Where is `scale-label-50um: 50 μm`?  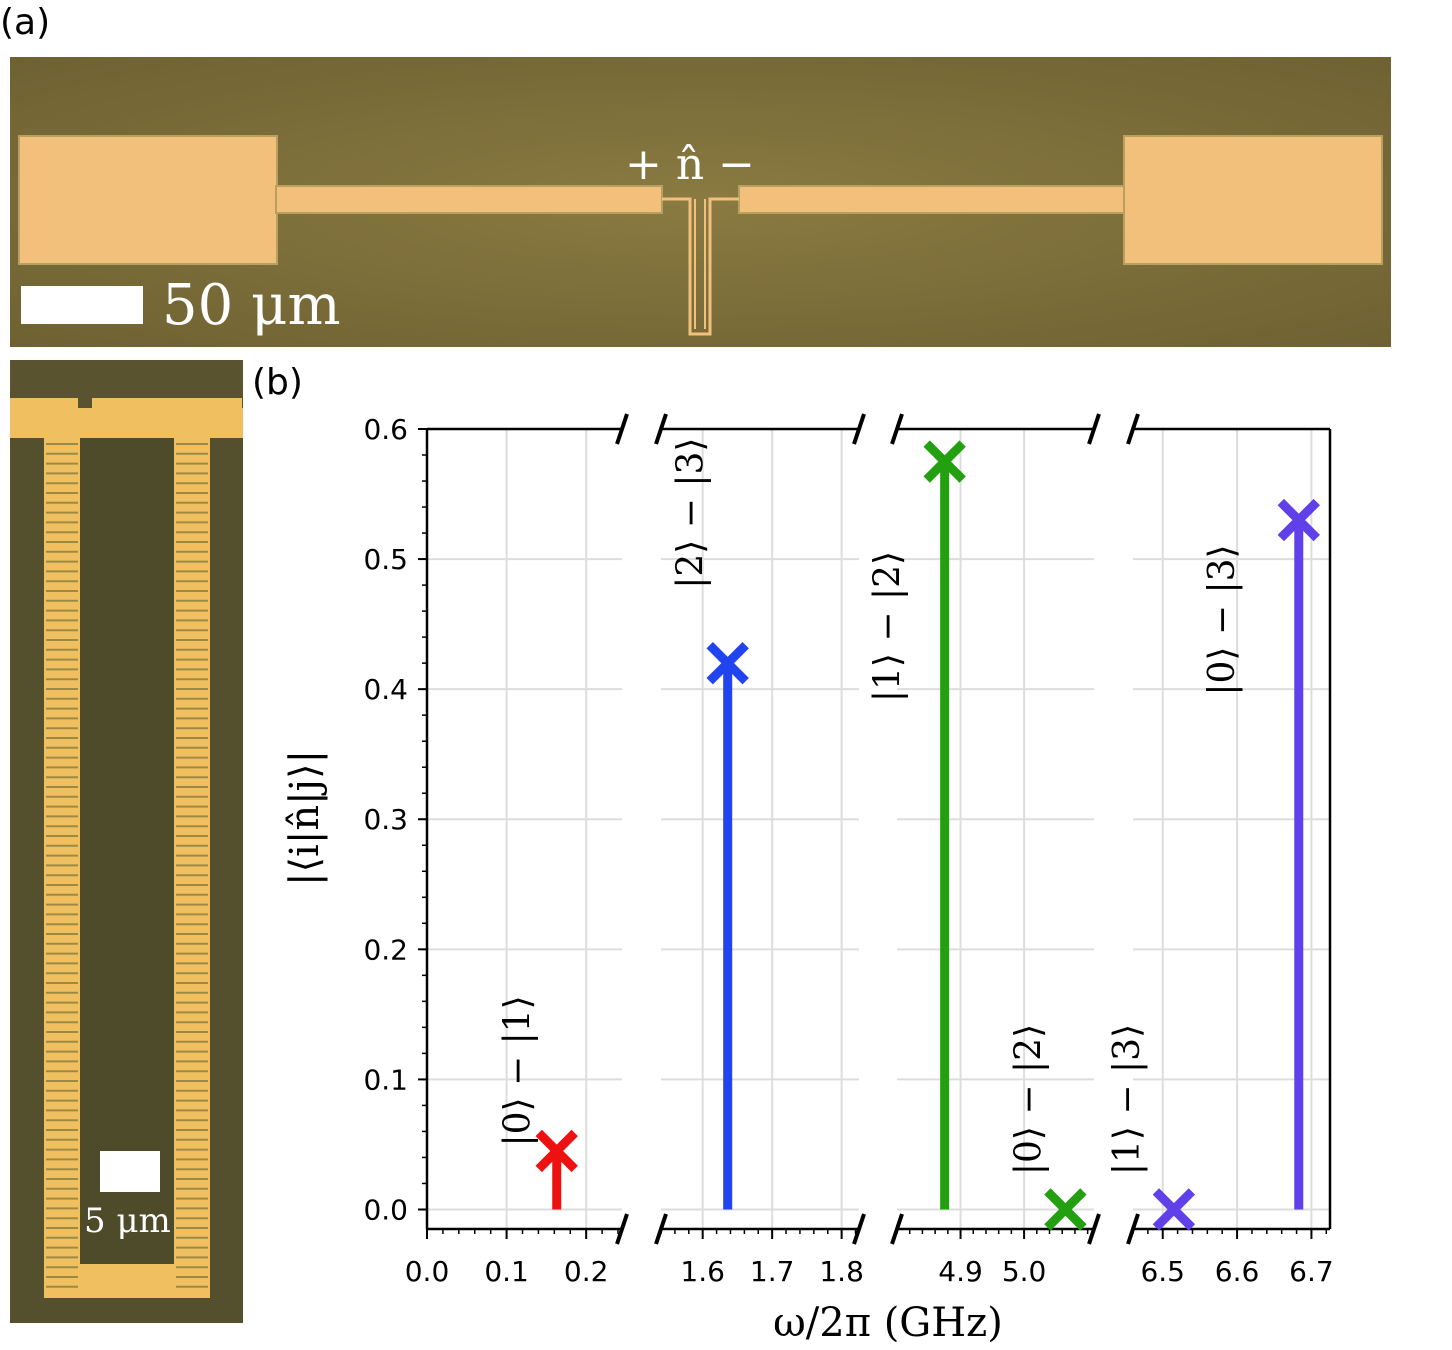 scale-label-50um: 50 μm is located at coordinates (251, 305).